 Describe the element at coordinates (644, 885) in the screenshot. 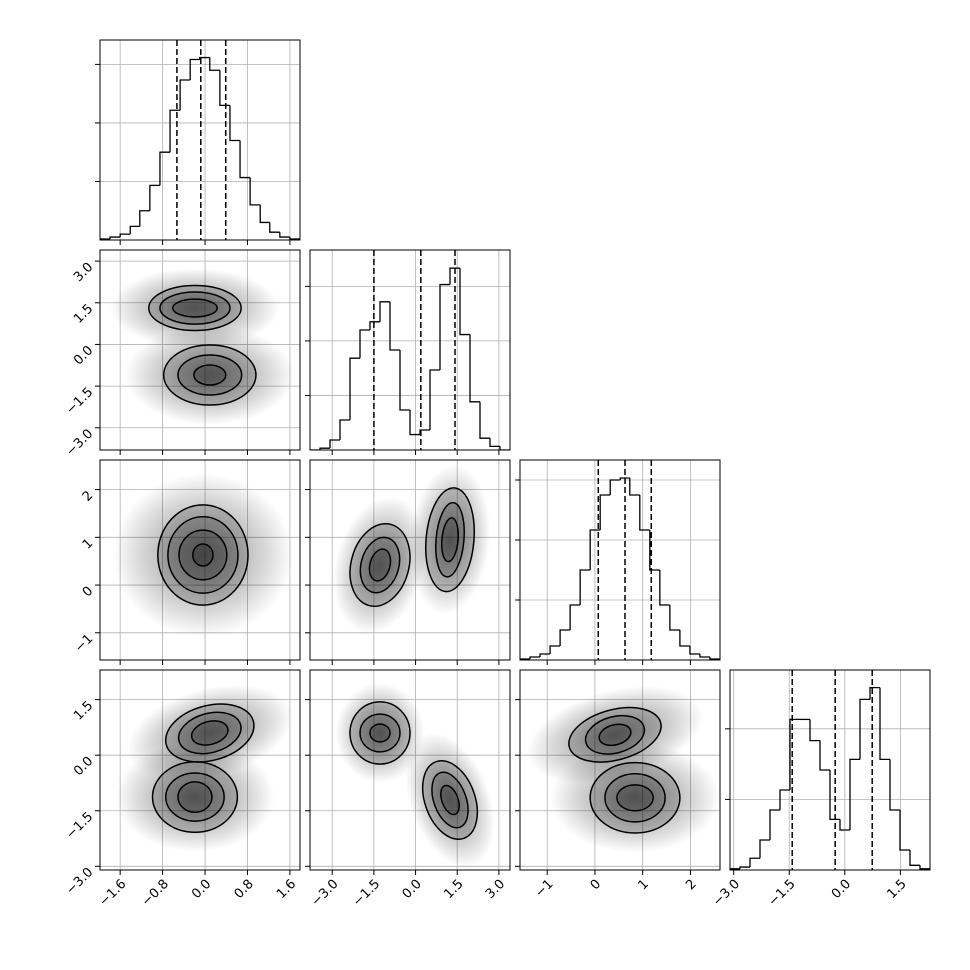

I see `x-tick-label: 1` at that location.